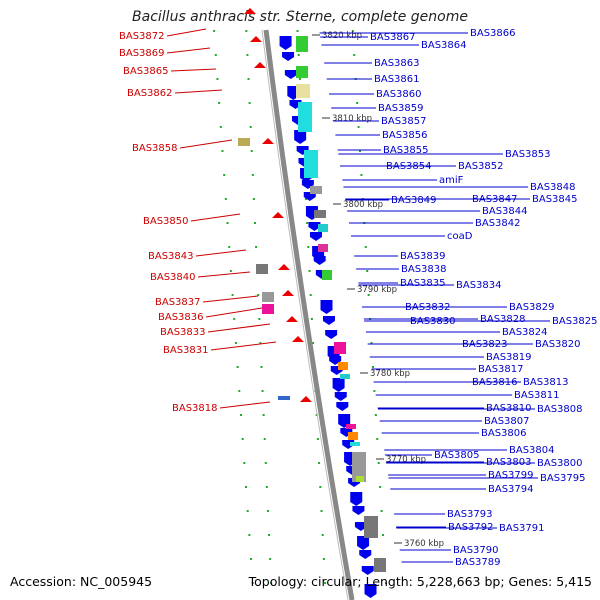 The image size is (600, 600). Describe the element at coordinates (476, 550) in the screenshot. I see `right-gene-label: BAS3790` at that location.